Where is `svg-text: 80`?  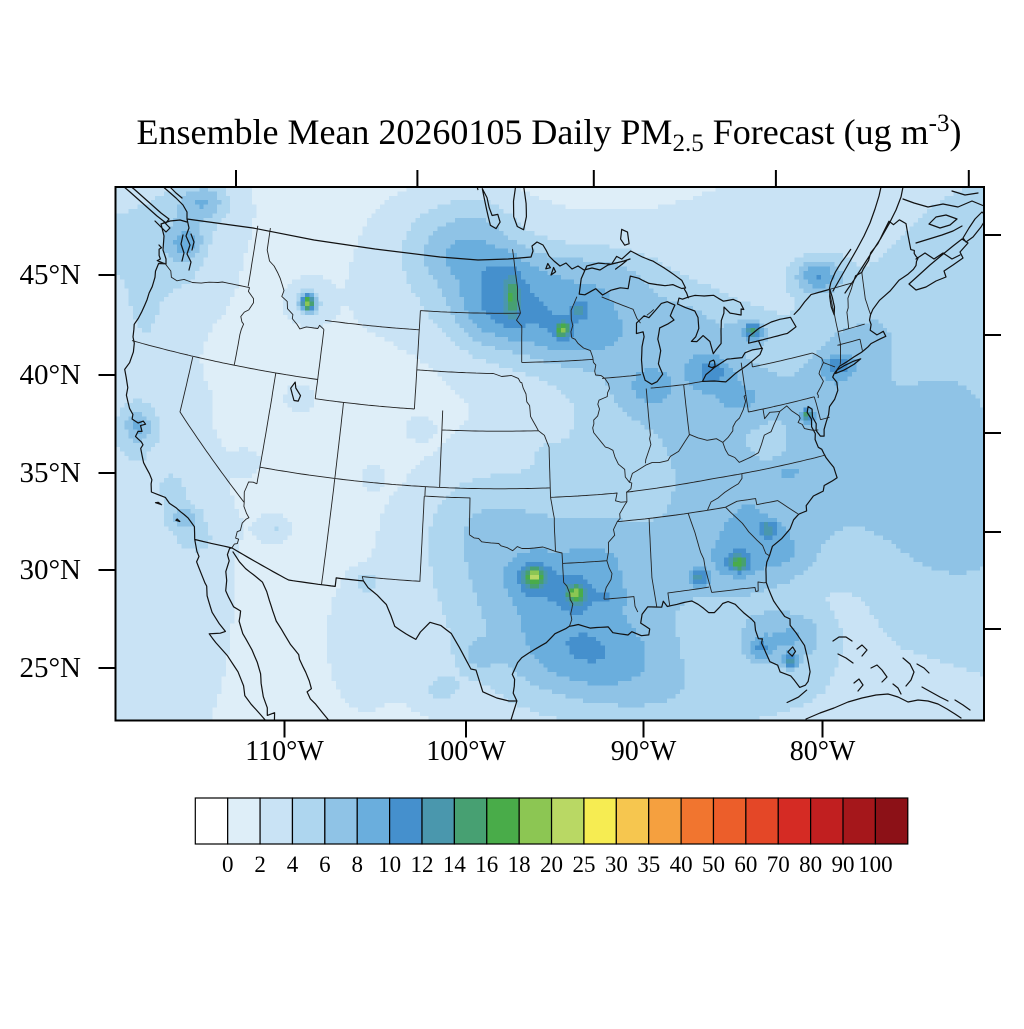
svg-text: 80 is located at coordinates (810, 864).